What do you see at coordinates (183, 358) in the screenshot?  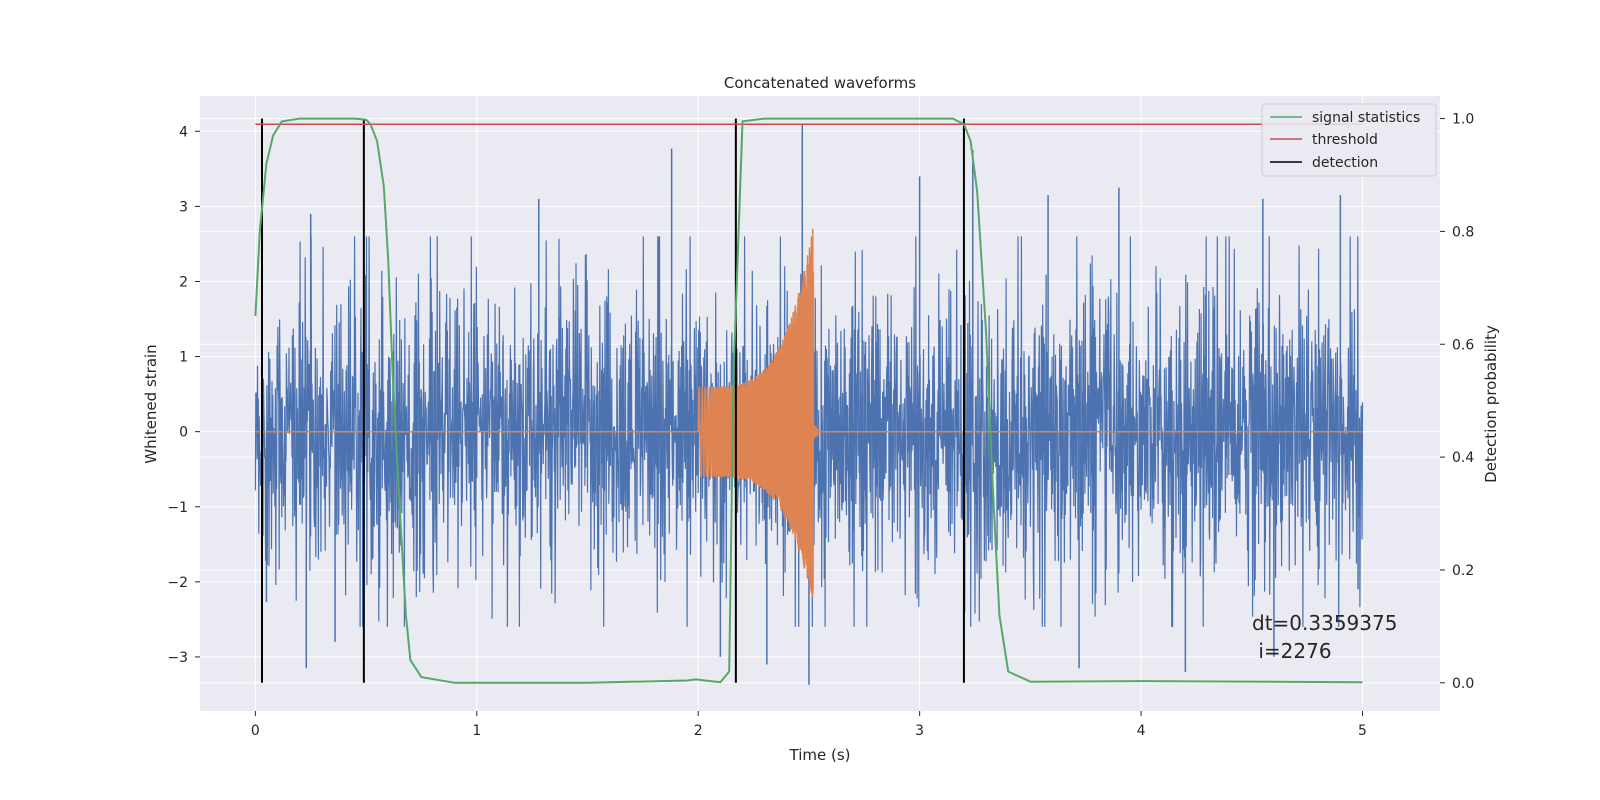 I see `y-tick-label: 1` at bounding box center [183, 358].